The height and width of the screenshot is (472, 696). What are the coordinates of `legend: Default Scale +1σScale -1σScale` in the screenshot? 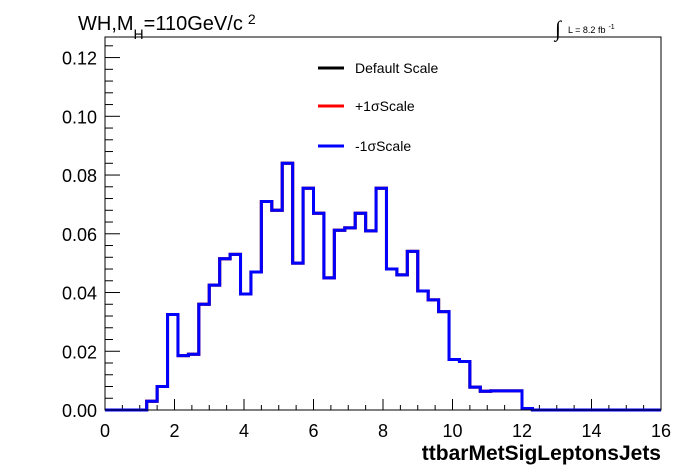 It's located at (378, 107).